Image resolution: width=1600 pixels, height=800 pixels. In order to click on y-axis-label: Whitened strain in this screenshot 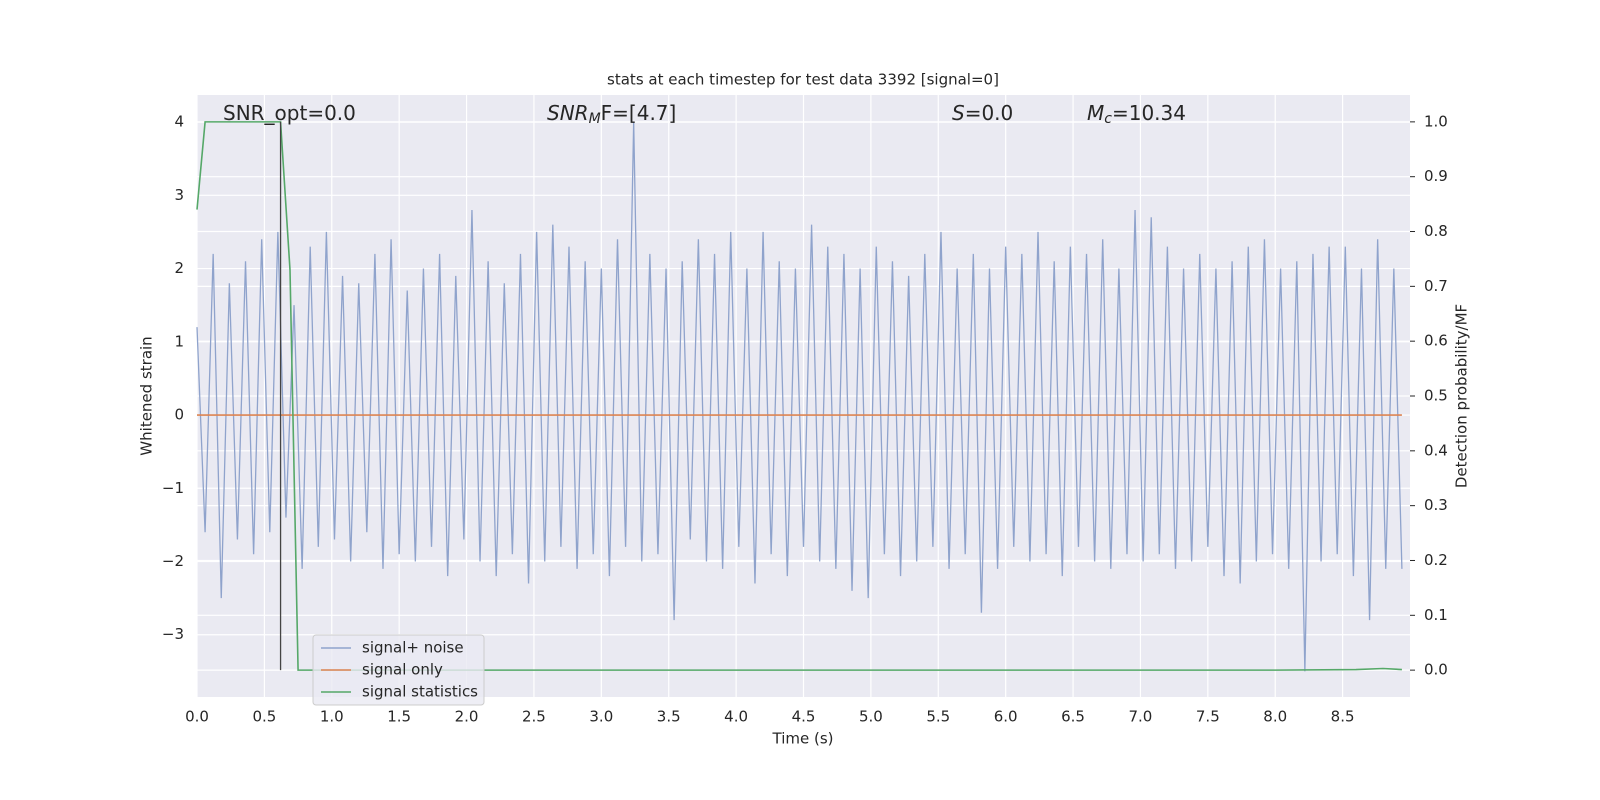, I will do `click(147, 395)`.